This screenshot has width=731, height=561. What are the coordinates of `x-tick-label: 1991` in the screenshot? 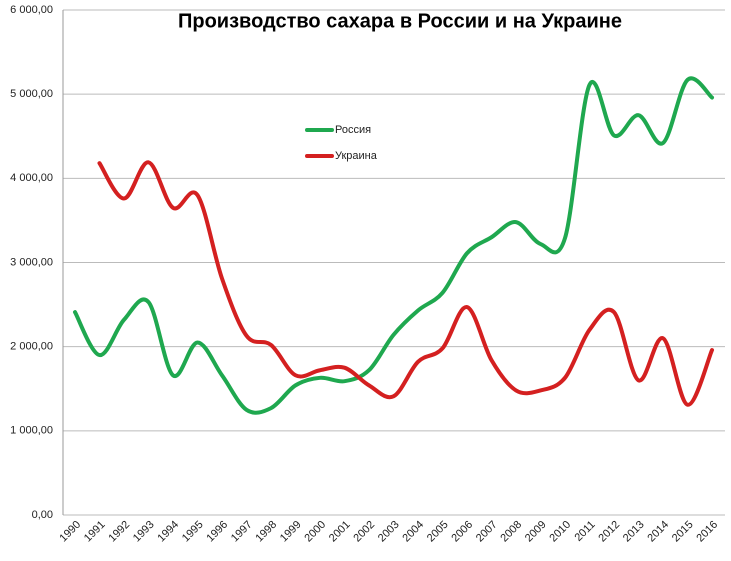 It's located at (95, 532).